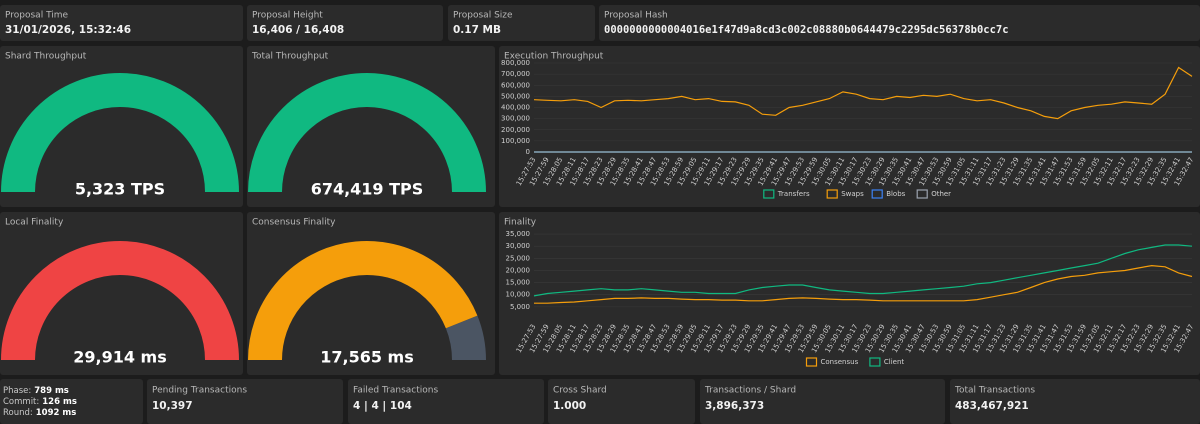 This screenshot has width=1200, height=424. Describe the element at coordinates (518, 283) in the screenshot. I see `y-tick-label: 15,000` at that location.